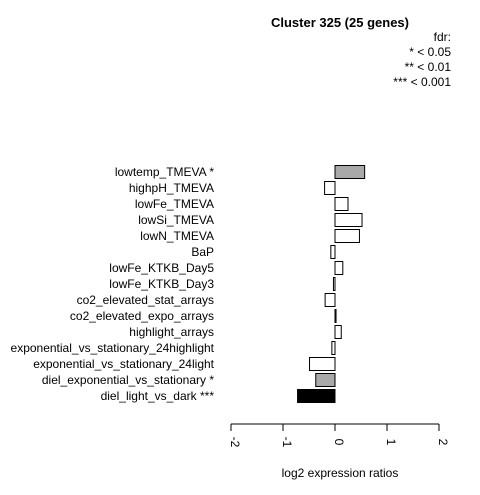 Image resolution: width=480 pixels, height=495 pixels. Describe the element at coordinates (442, 37) in the screenshot. I see `legend-title: fdr:` at that location.